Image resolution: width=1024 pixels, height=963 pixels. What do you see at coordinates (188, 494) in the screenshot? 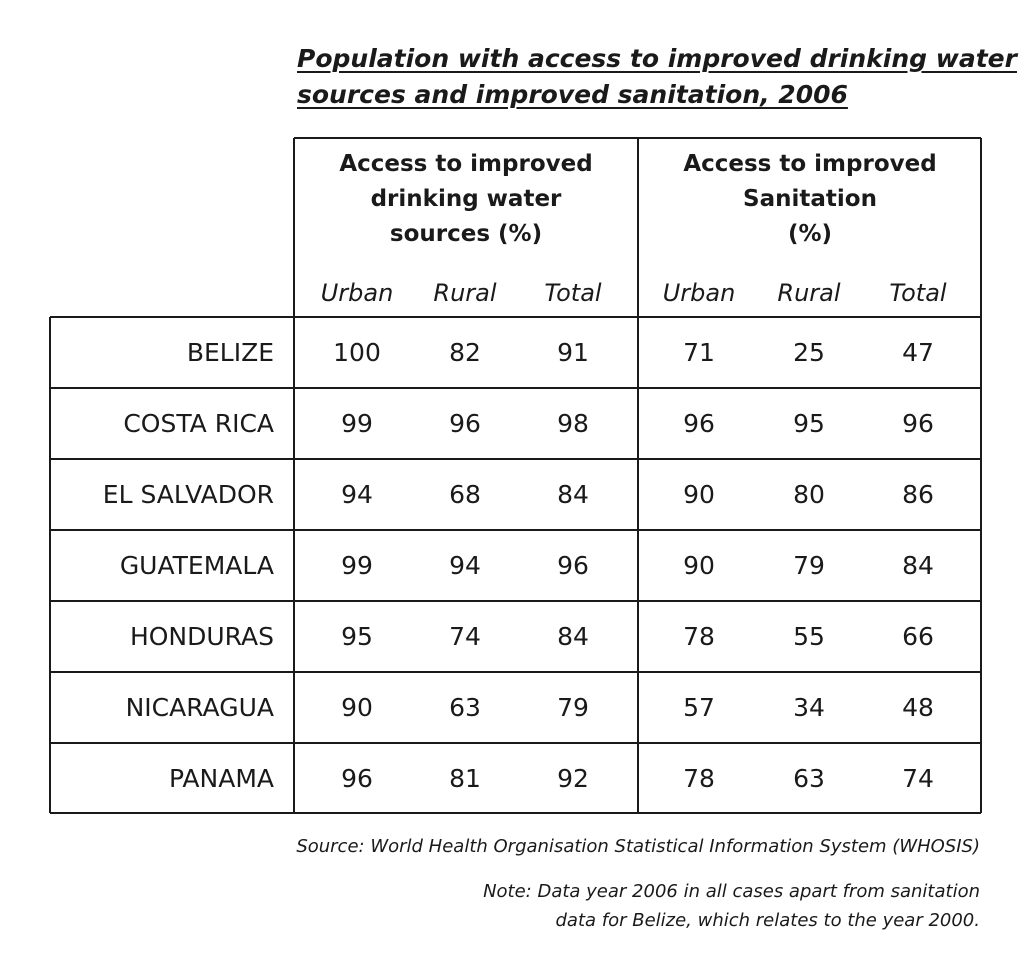
I see `row-label: EL SALVADOR` at bounding box center [188, 494].